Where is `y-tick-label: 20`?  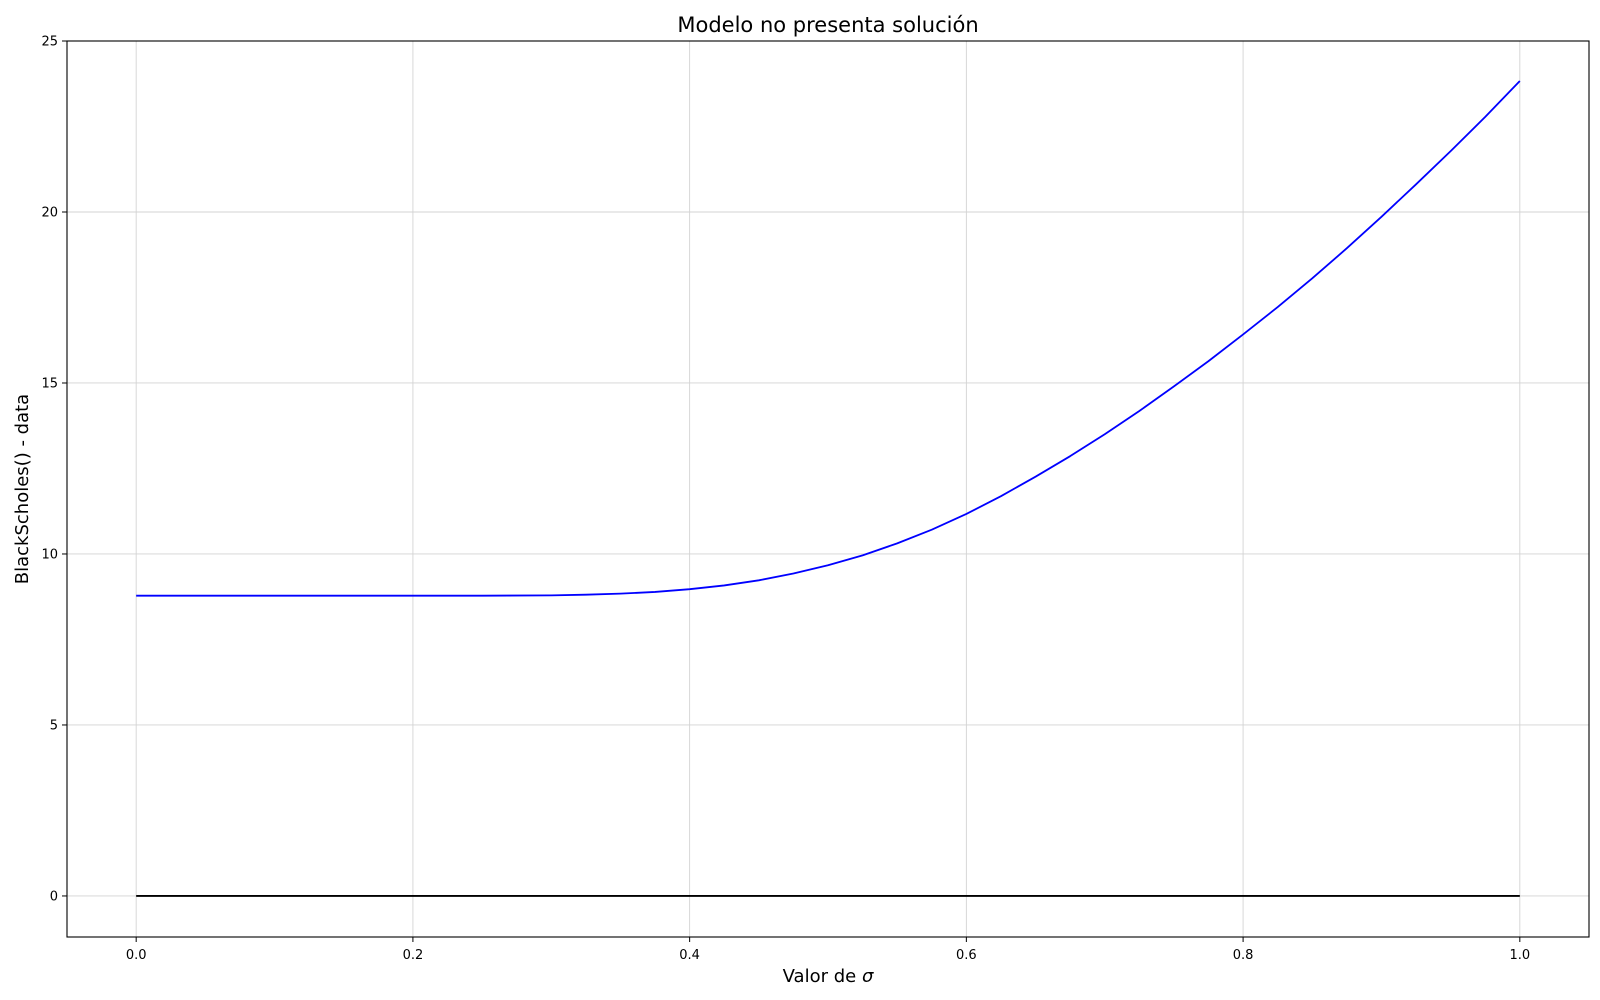
y-tick-label: 20 is located at coordinates (49, 212).